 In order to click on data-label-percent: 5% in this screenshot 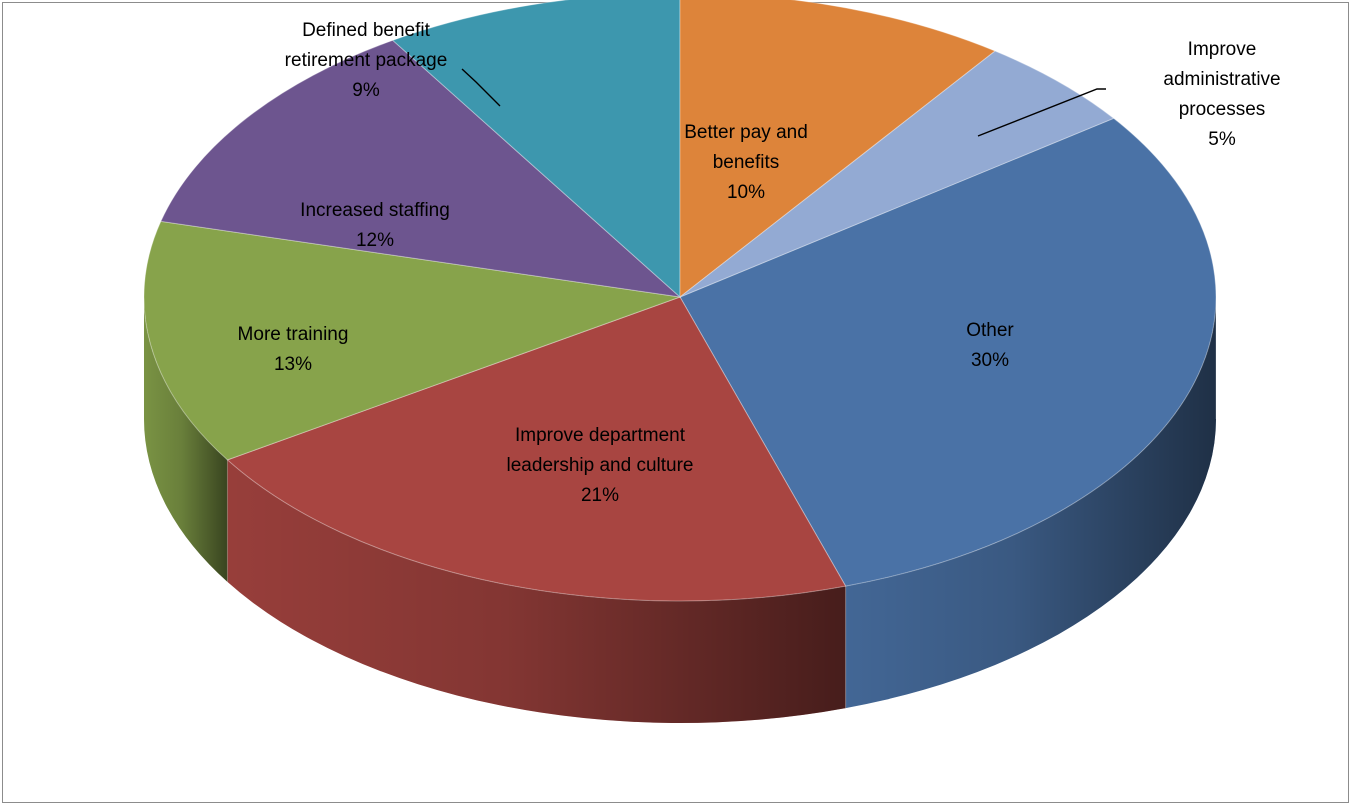, I will do `click(1222, 139)`.